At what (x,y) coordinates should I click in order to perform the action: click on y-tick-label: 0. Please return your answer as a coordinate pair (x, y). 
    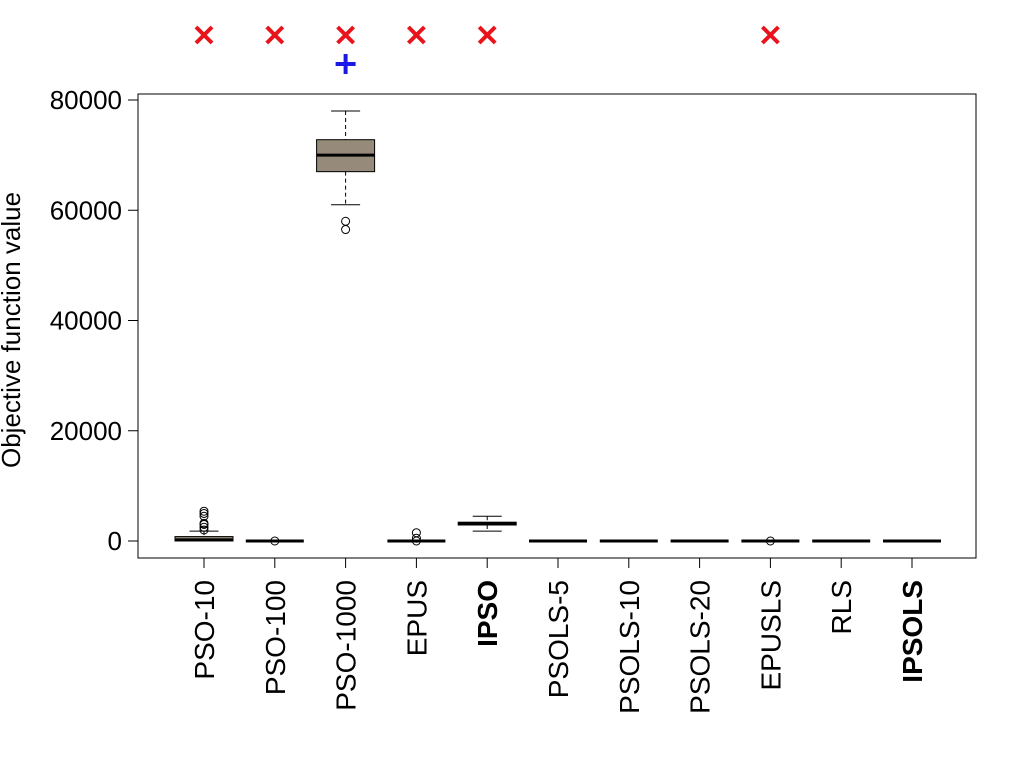
    Looking at the image, I should click on (115, 541).